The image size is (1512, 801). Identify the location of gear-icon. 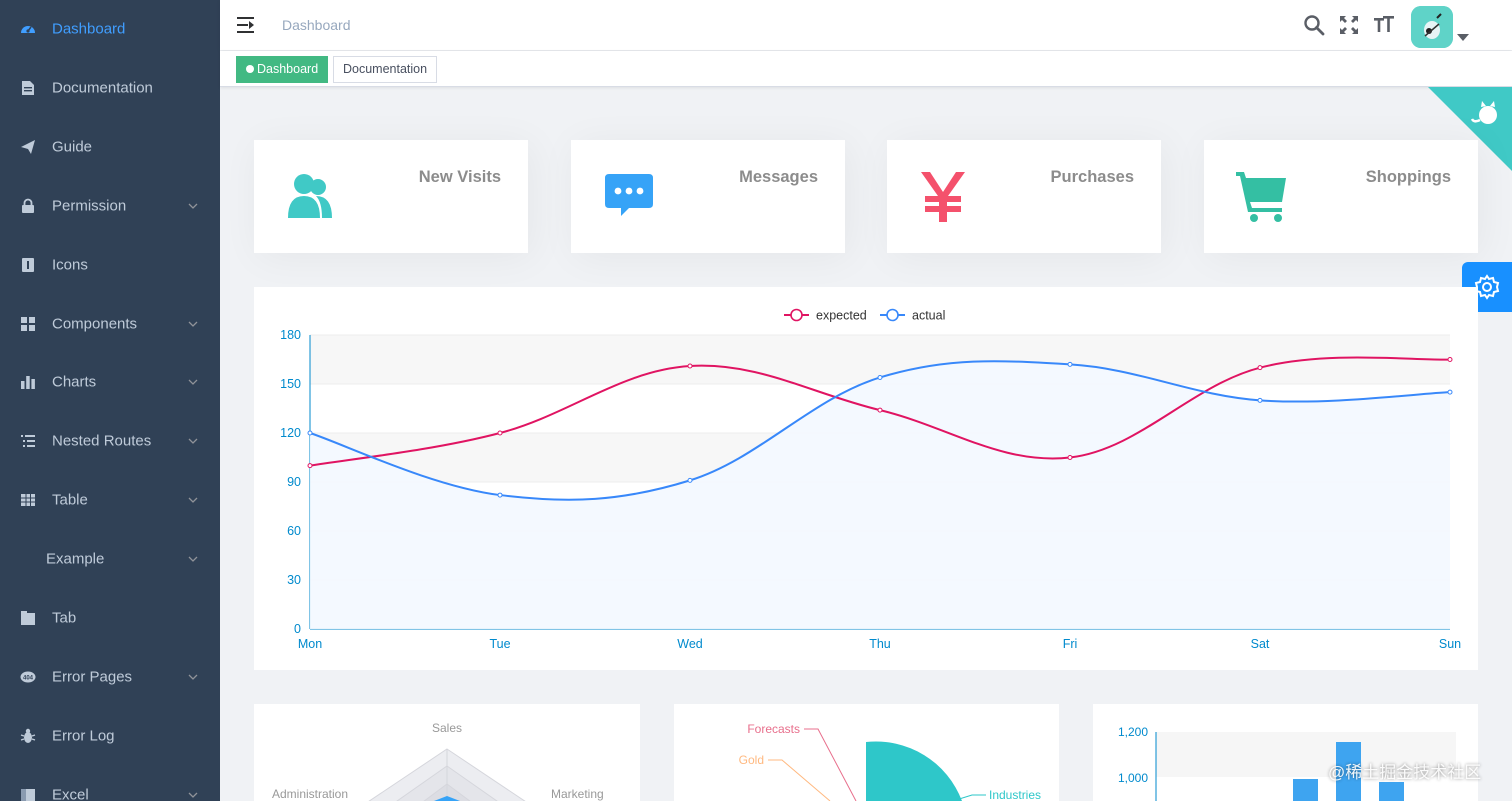
(1487, 287).